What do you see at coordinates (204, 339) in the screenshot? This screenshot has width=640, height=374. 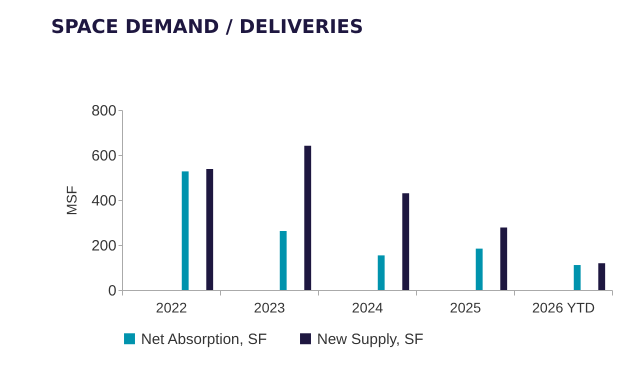 I see `legend-label: Net Absorption, SF` at bounding box center [204, 339].